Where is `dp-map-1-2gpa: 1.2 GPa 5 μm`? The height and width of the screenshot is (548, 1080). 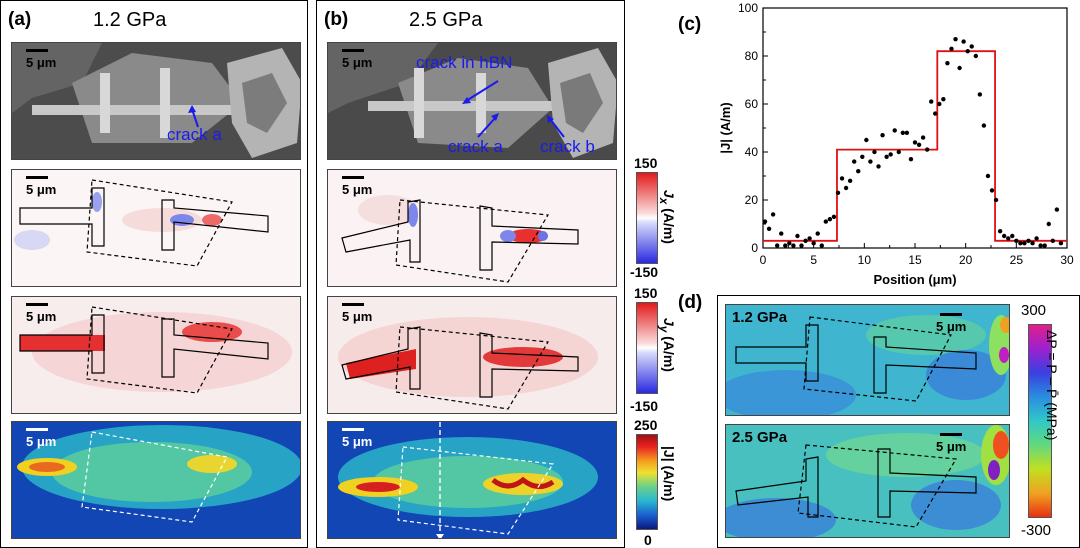 dp-map-1-2gpa: 1.2 GPa 5 μm is located at coordinates (867, 360).